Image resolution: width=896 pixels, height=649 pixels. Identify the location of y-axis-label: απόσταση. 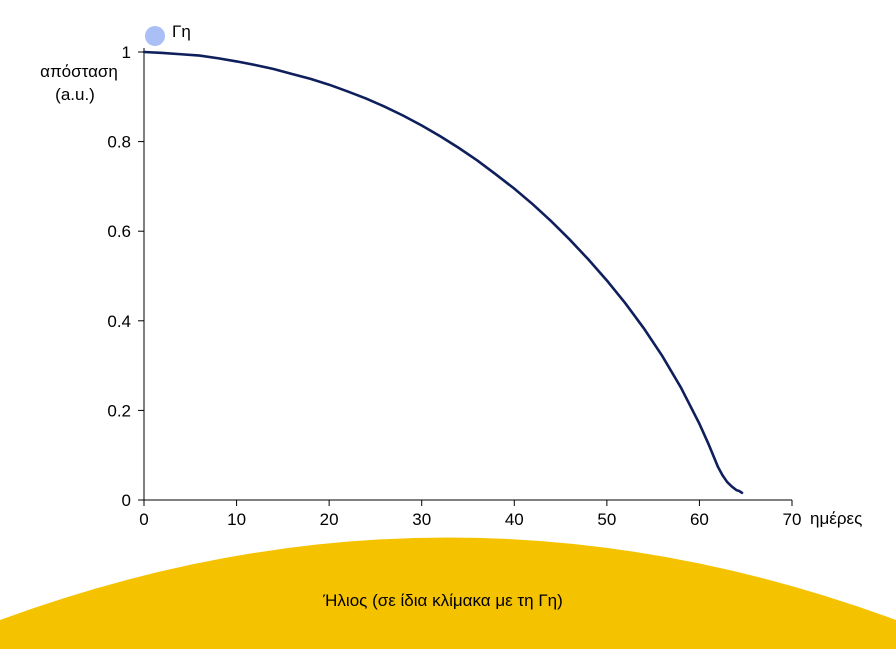
(79, 71).